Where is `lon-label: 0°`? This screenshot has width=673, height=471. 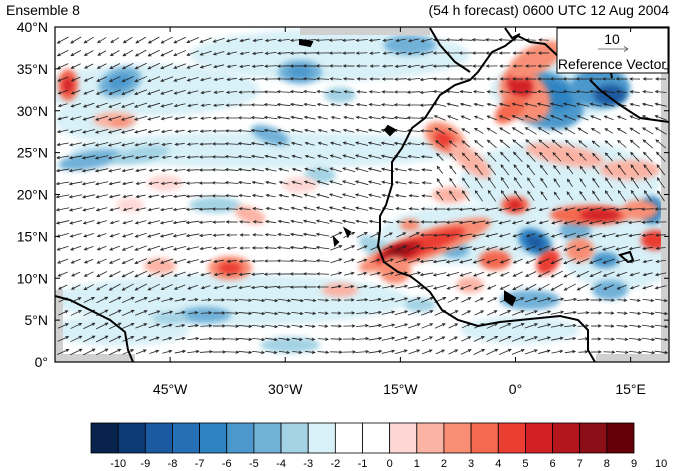
lon-label: 0° is located at coordinates (515, 389).